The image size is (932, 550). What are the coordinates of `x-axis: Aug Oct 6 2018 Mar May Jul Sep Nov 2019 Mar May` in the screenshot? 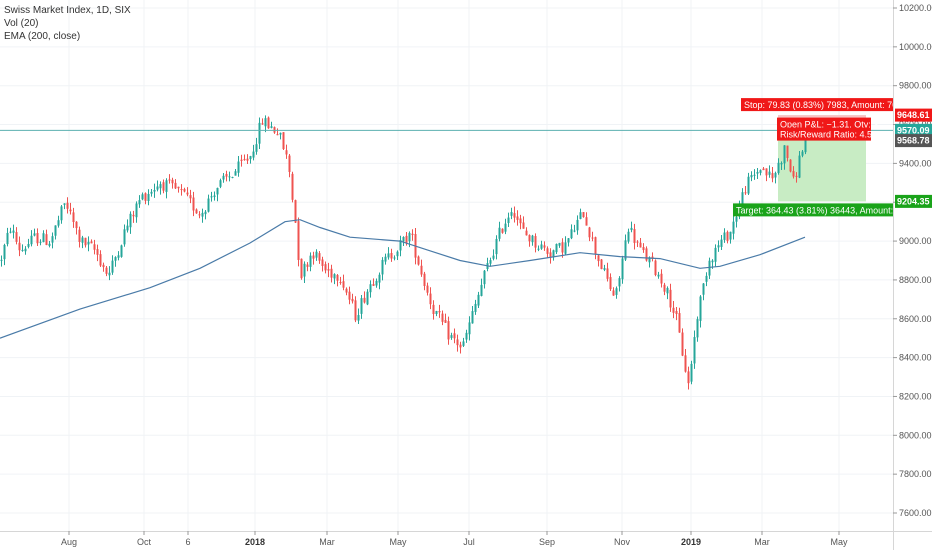 It's located at (466, 539).